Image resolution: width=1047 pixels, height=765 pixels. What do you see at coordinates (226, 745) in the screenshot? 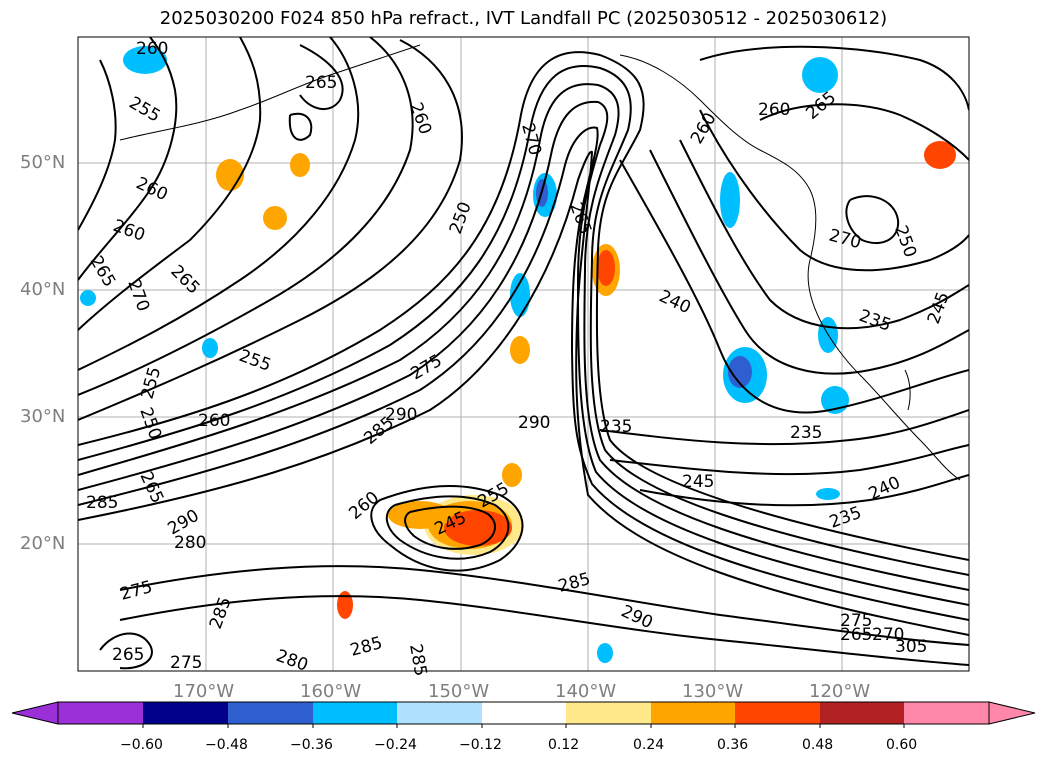
I see `colorbar-tick: −0.48` at bounding box center [226, 745].